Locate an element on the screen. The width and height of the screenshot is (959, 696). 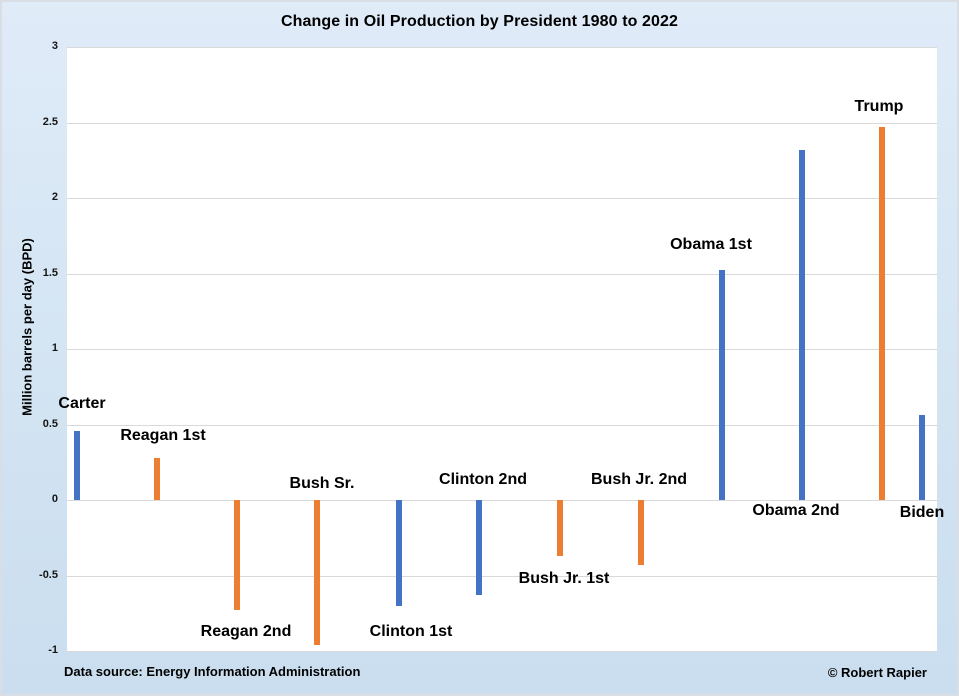
bar-label-clinton-1st: Clinton 1st is located at coordinates (411, 631).